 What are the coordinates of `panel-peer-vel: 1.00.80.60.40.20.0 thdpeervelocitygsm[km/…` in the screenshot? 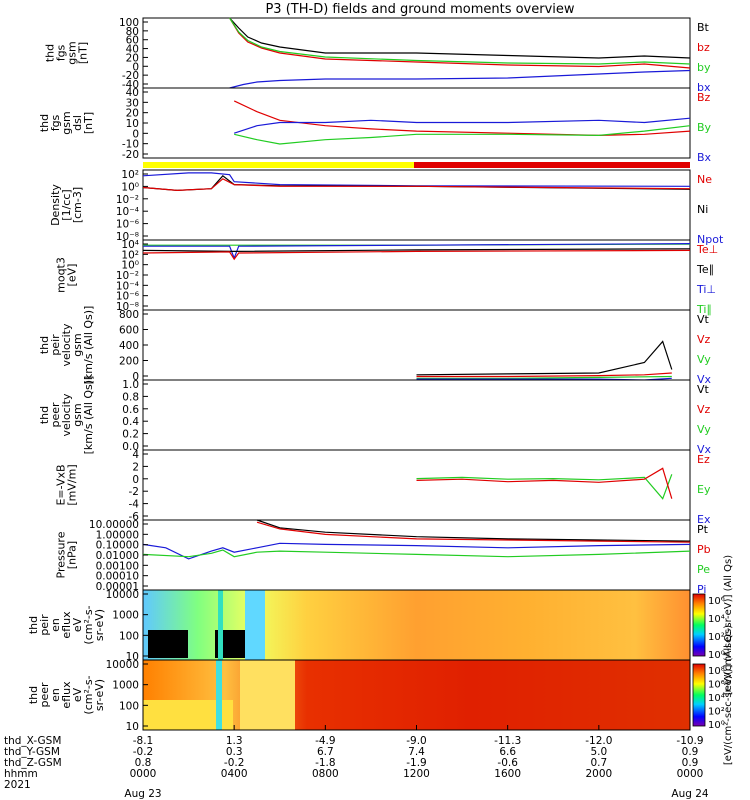 It's located at (375, 416).